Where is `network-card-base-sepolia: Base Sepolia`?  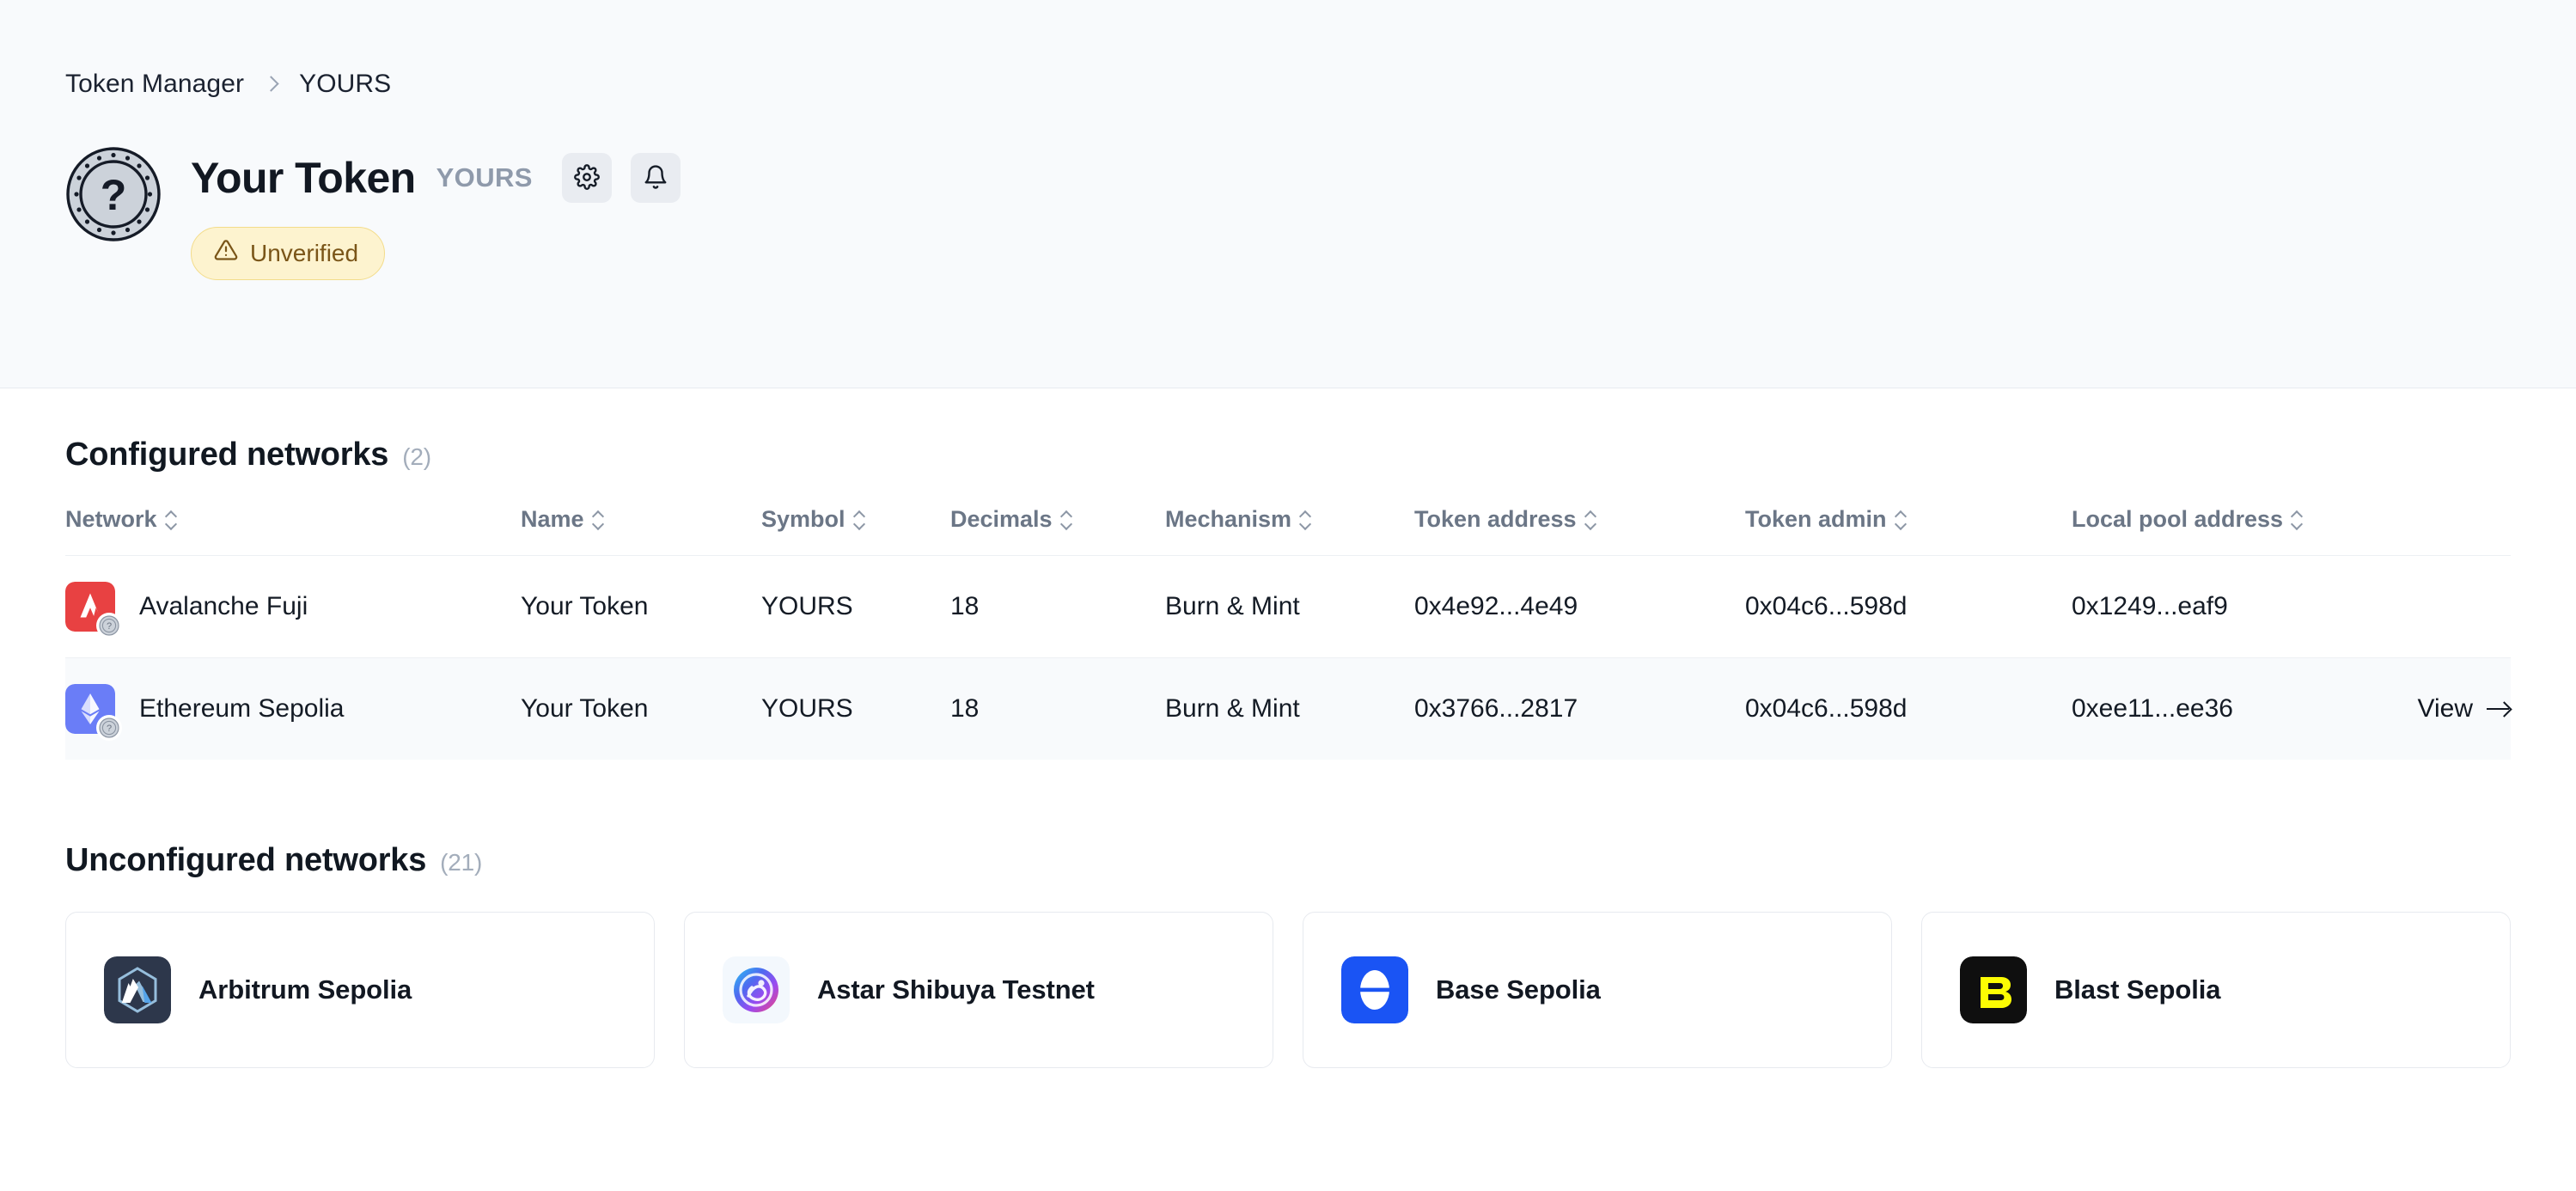
network-card-base-sepolia: Base Sepolia is located at coordinates (1597, 990).